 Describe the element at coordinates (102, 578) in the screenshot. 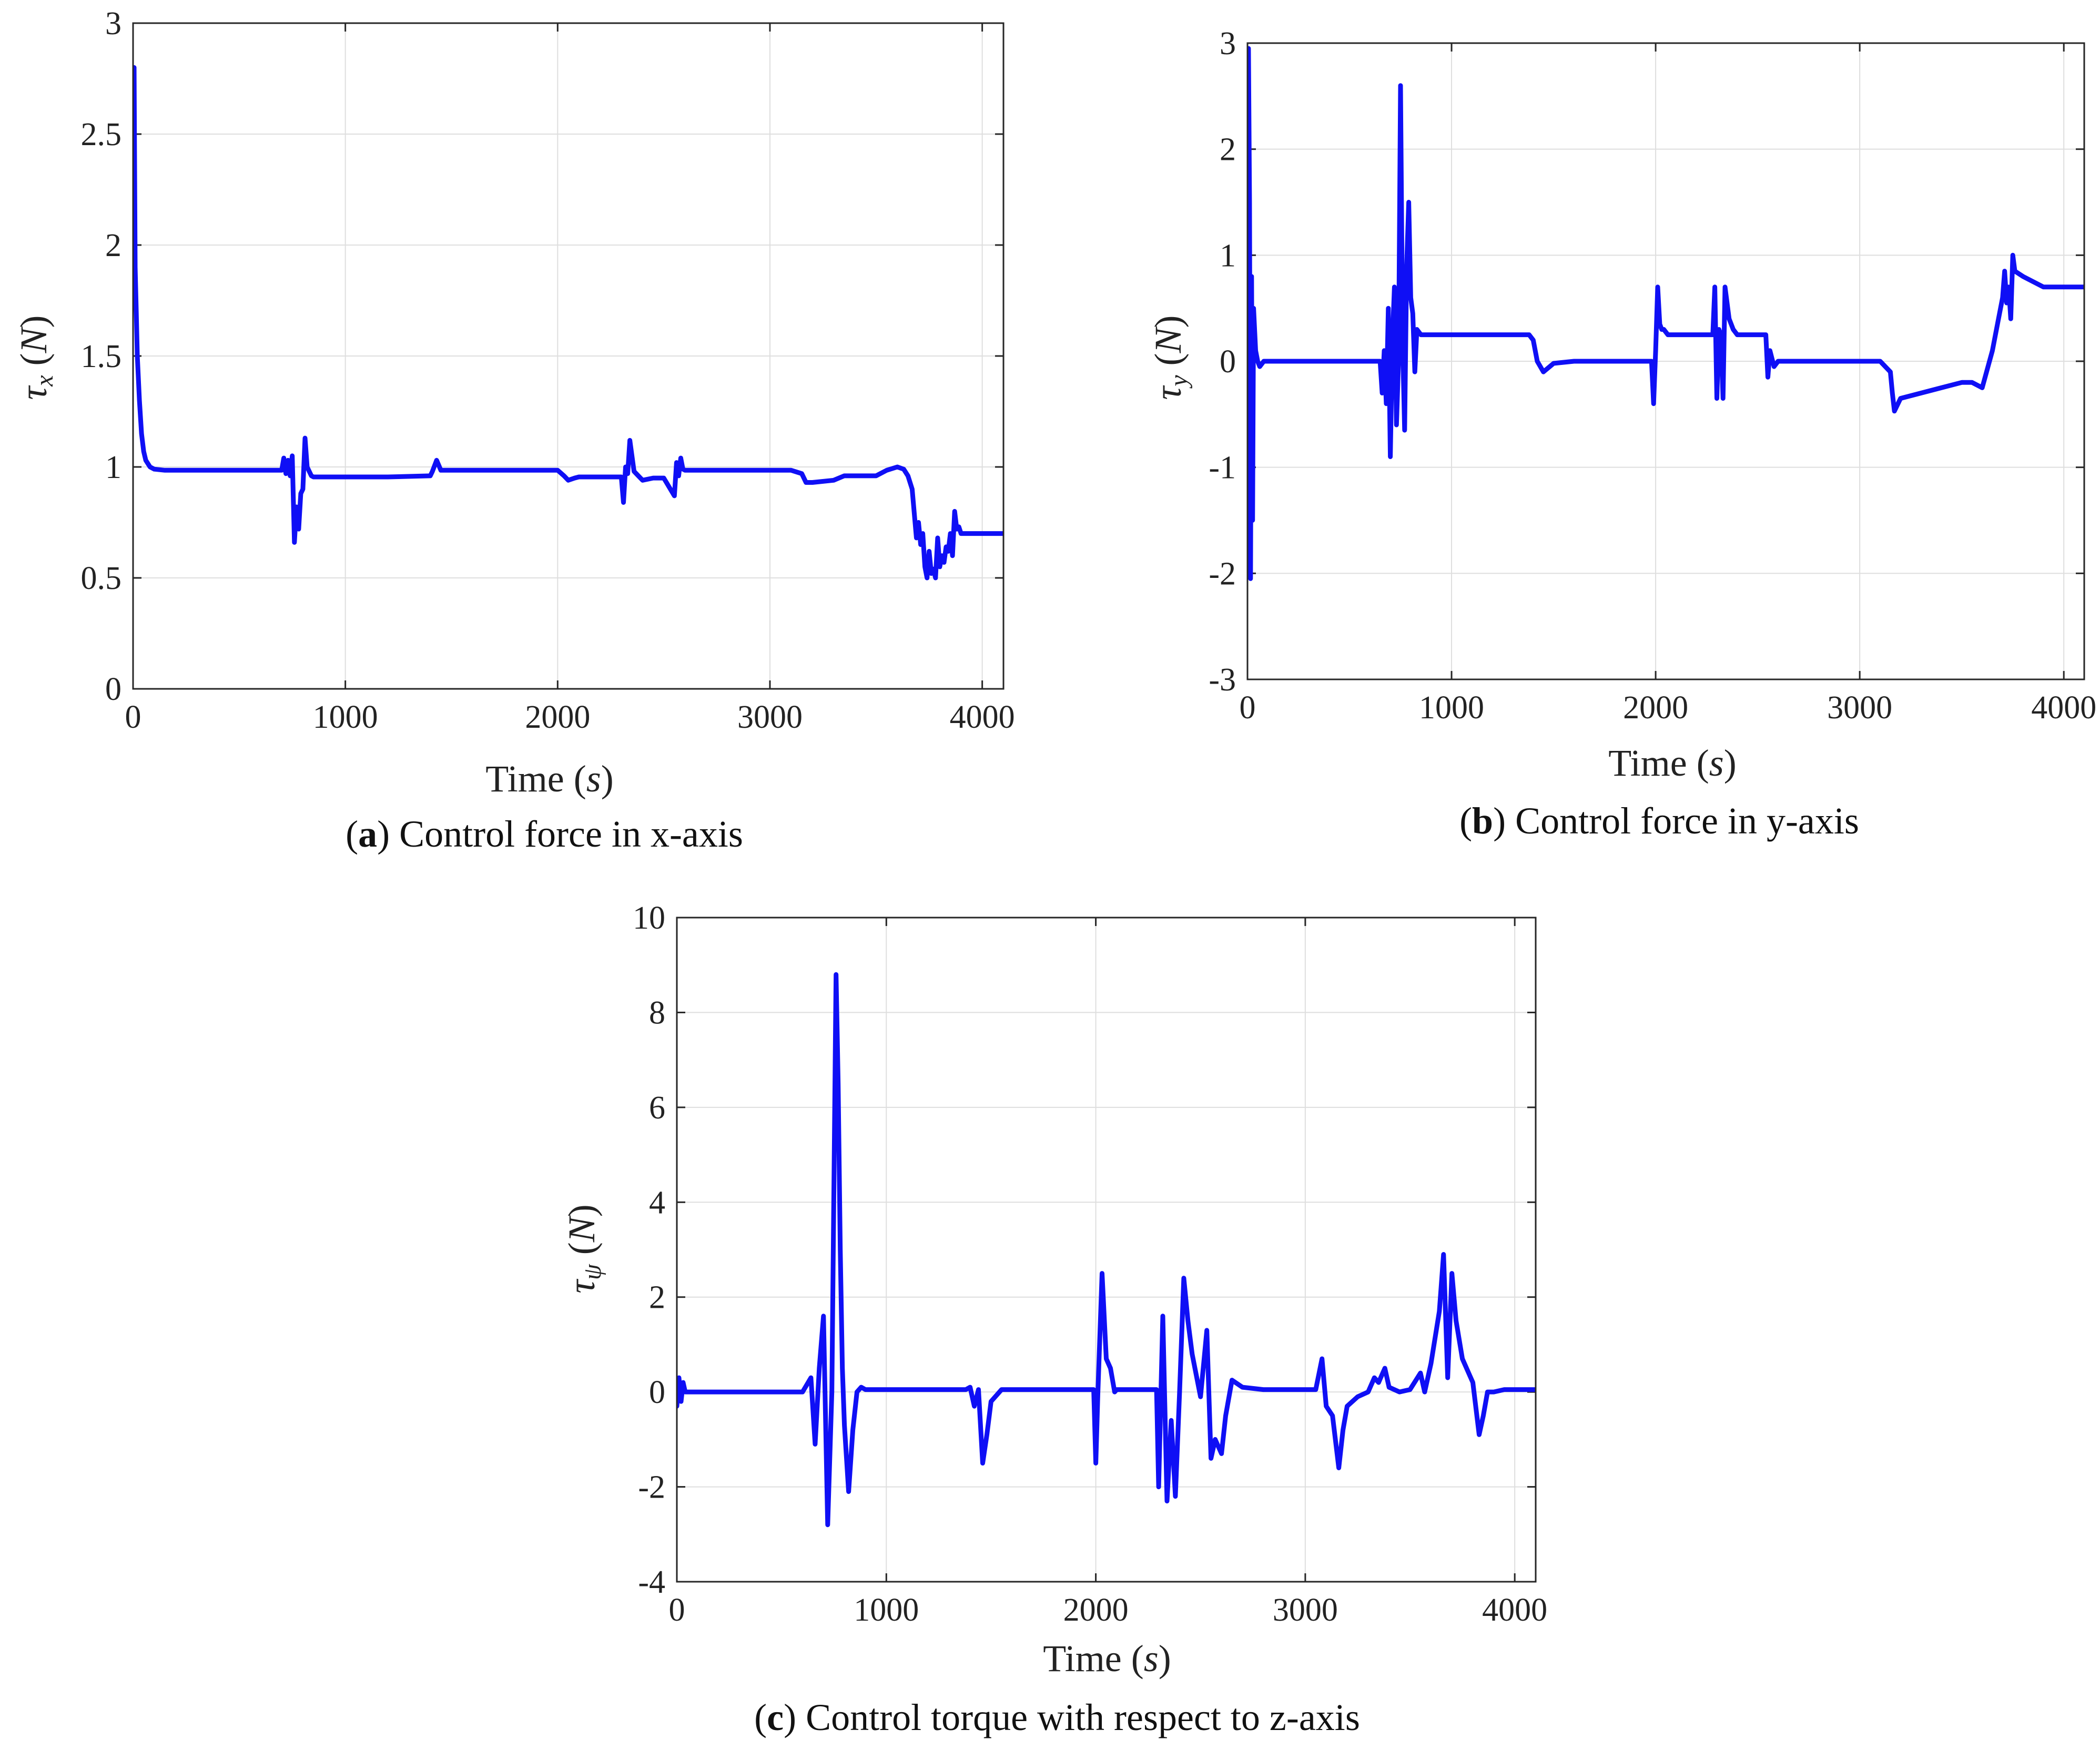

I see `y-tick-label: 0.5` at that location.